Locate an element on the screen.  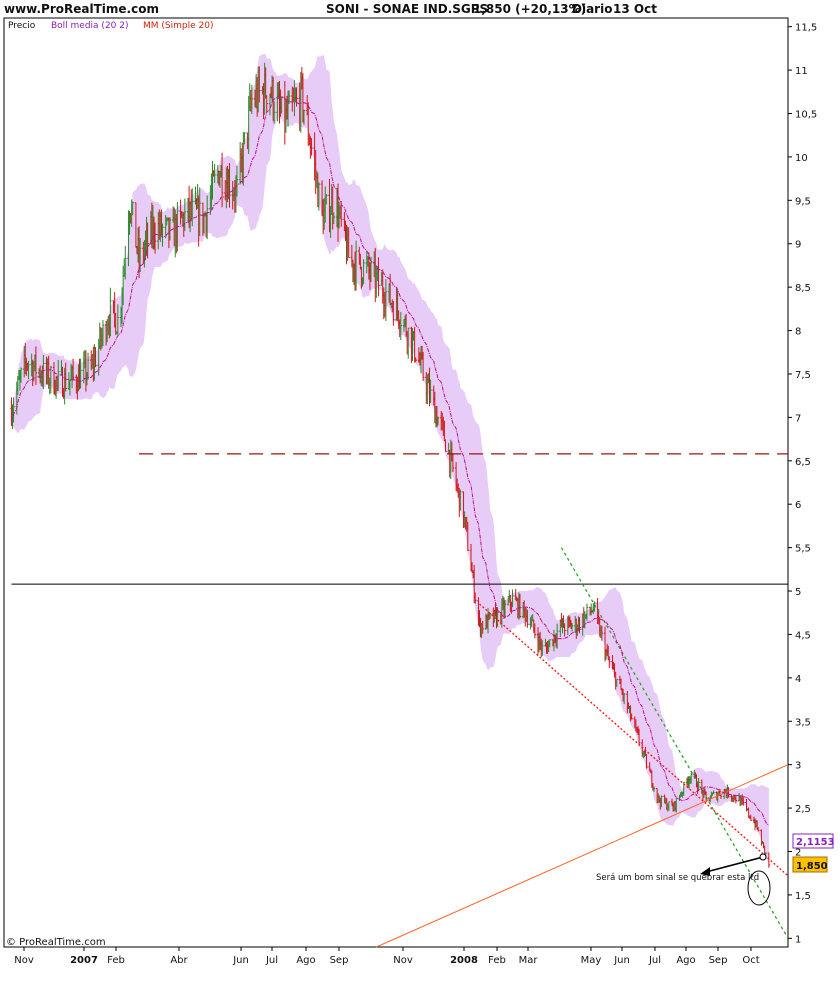
y-tick-label-13: 5 is located at coordinates (798, 592).